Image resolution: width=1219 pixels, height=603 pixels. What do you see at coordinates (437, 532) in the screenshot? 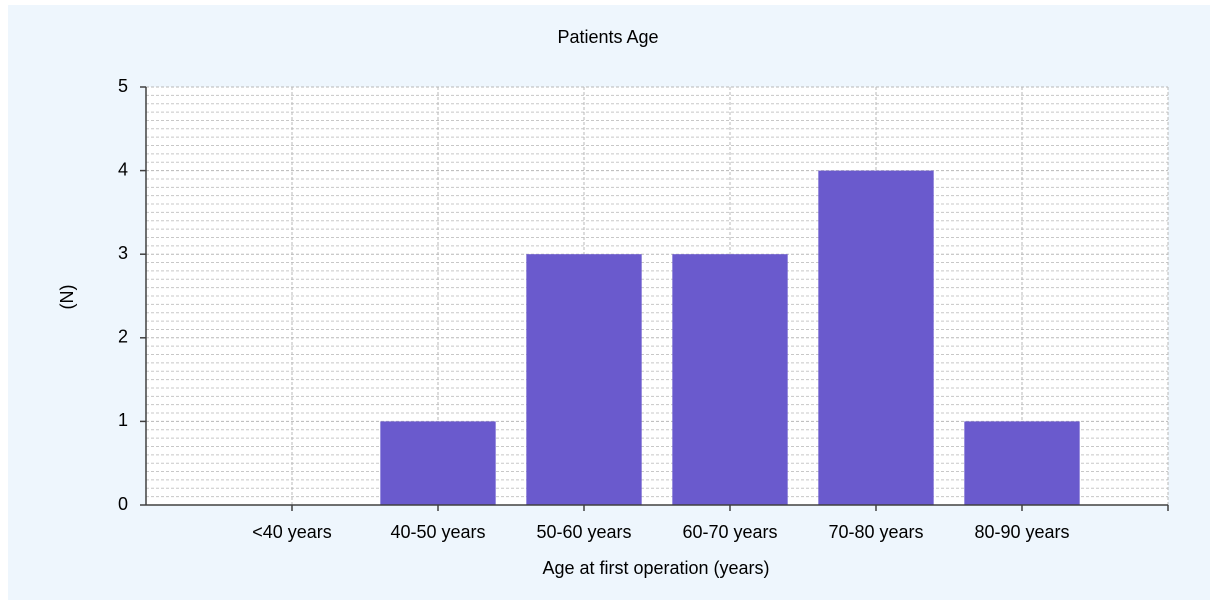
I see `x-tick-label: 40-50 years` at bounding box center [437, 532].